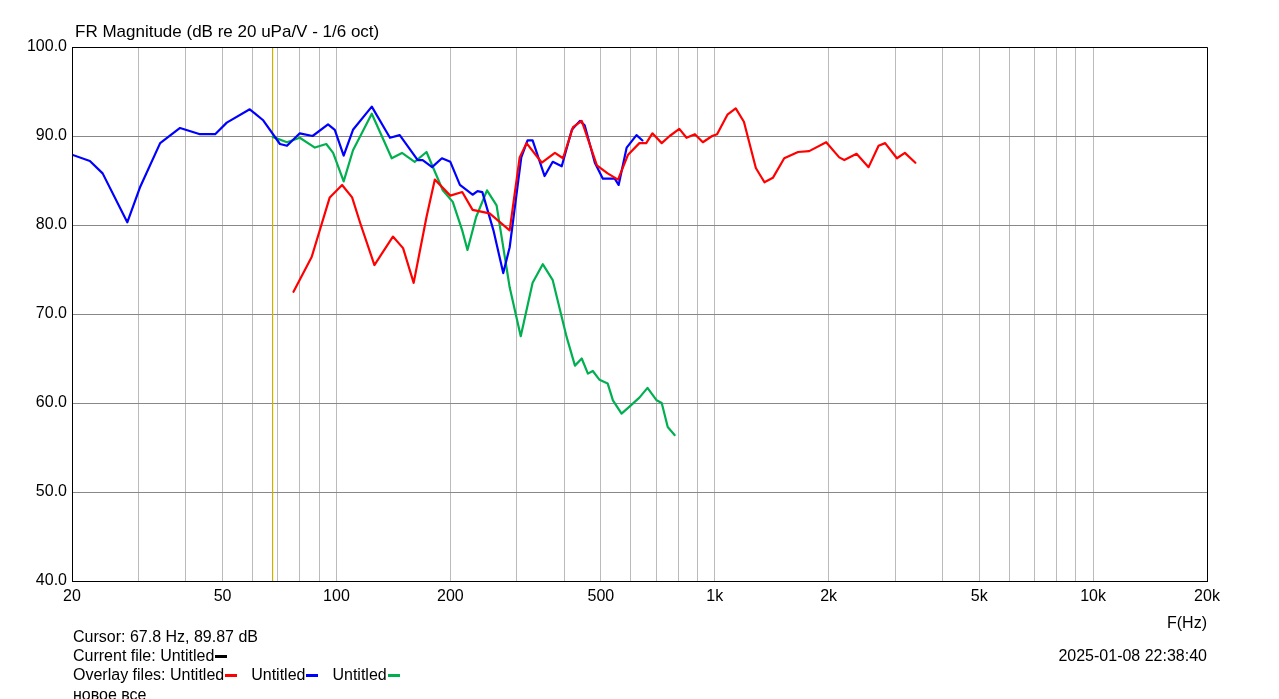  Describe the element at coordinates (222, 596) in the screenshot. I see `x-tick-label: 50` at that location.